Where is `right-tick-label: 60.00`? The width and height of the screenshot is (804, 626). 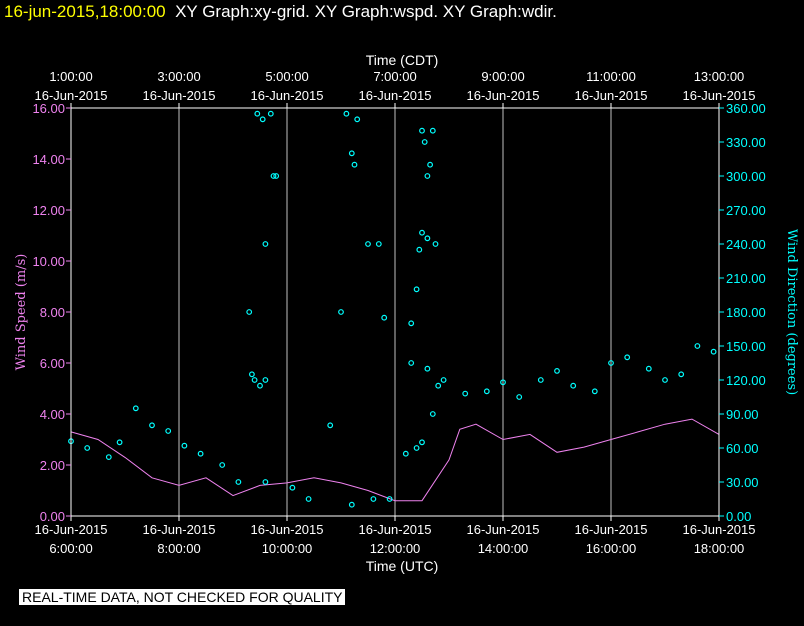
right-tick-label: 60.00 is located at coordinates (742, 448).